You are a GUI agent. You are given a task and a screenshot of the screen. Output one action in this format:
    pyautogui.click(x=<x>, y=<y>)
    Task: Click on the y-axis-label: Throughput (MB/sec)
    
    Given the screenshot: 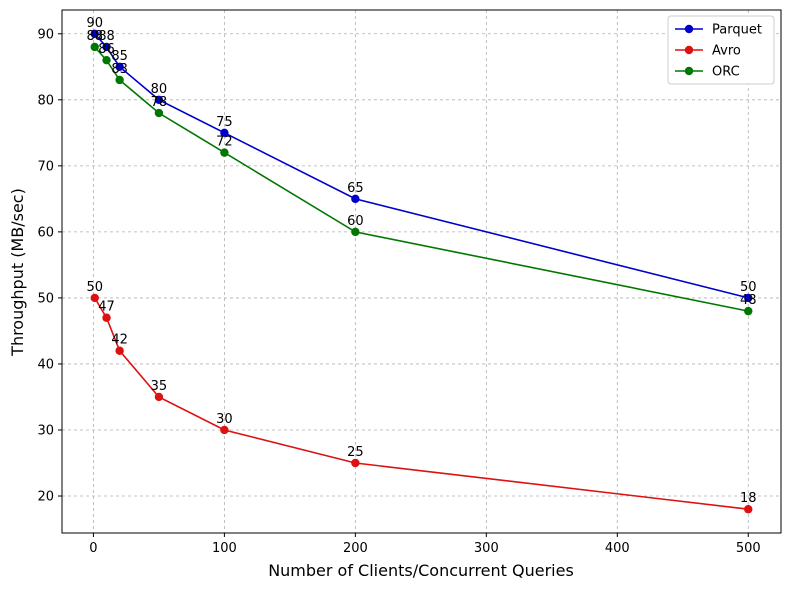 What is the action you would take?
    pyautogui.click(x=17, y=272)
    